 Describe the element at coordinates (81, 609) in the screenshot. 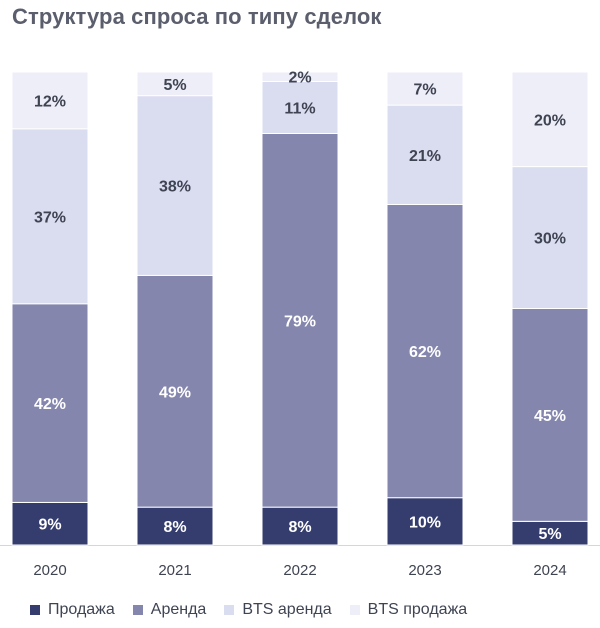

I see `legend-label: Продажа` at that location.